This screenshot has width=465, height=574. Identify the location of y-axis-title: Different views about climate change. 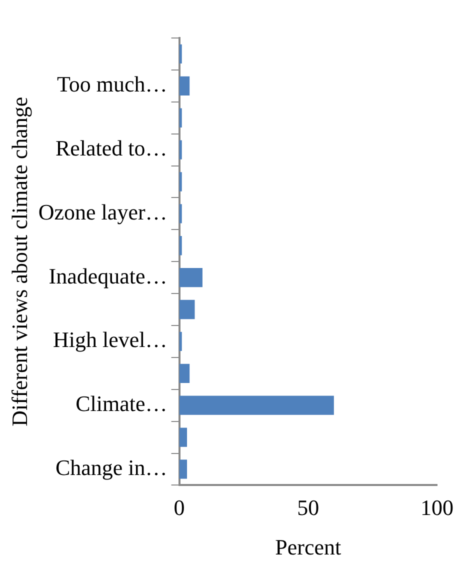
(19, 261).